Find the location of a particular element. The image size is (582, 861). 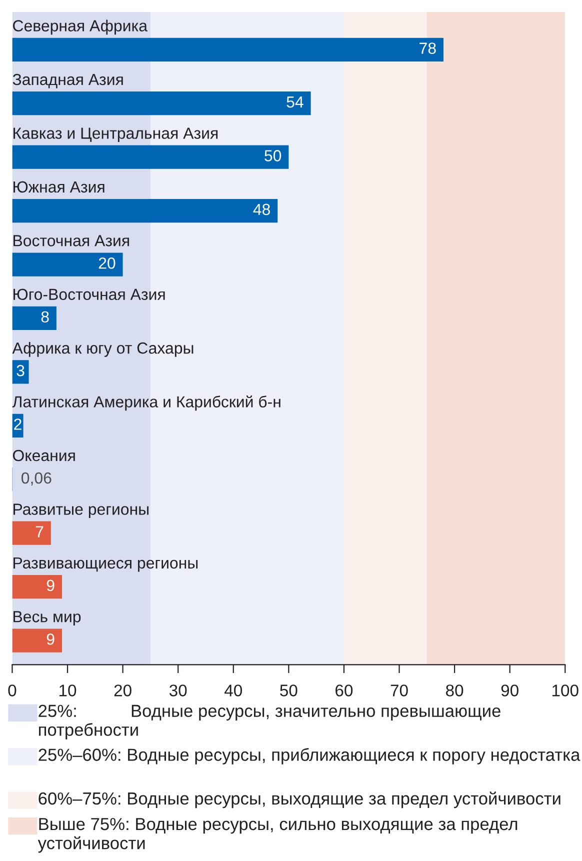

y-tick-label: Весь мир is located at coordinates (47, 618).